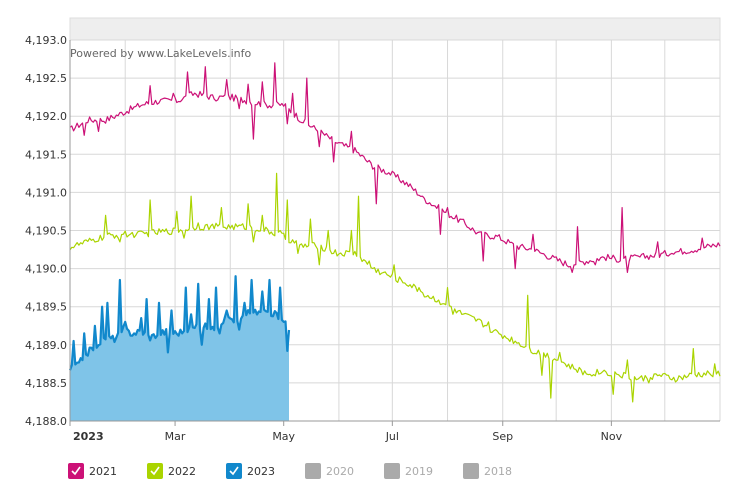 Image resolution: width=740 pixels, height=500 pixels. I want to click on y-tick-label: 4,188.0, so click(46, 421).